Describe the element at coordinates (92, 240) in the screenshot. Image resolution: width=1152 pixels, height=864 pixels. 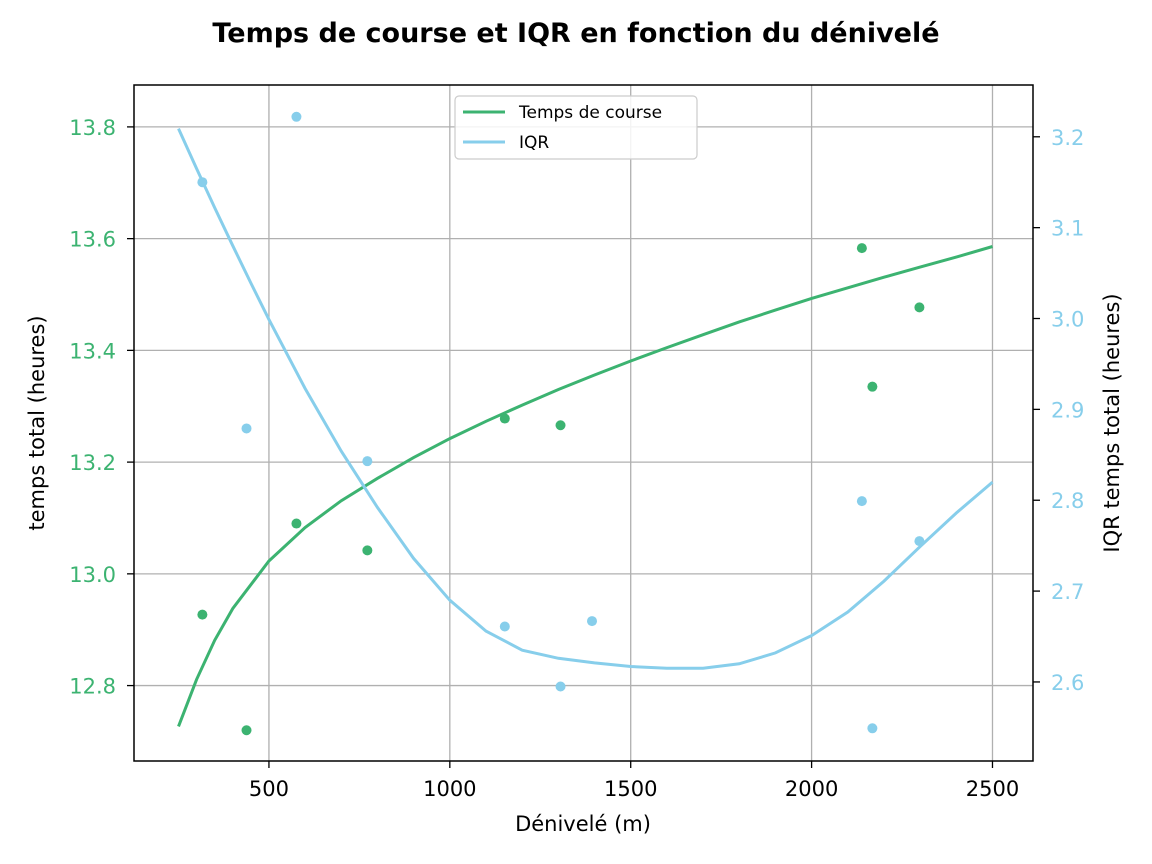
I see `y-left-tick-label: 13.6` at that location.